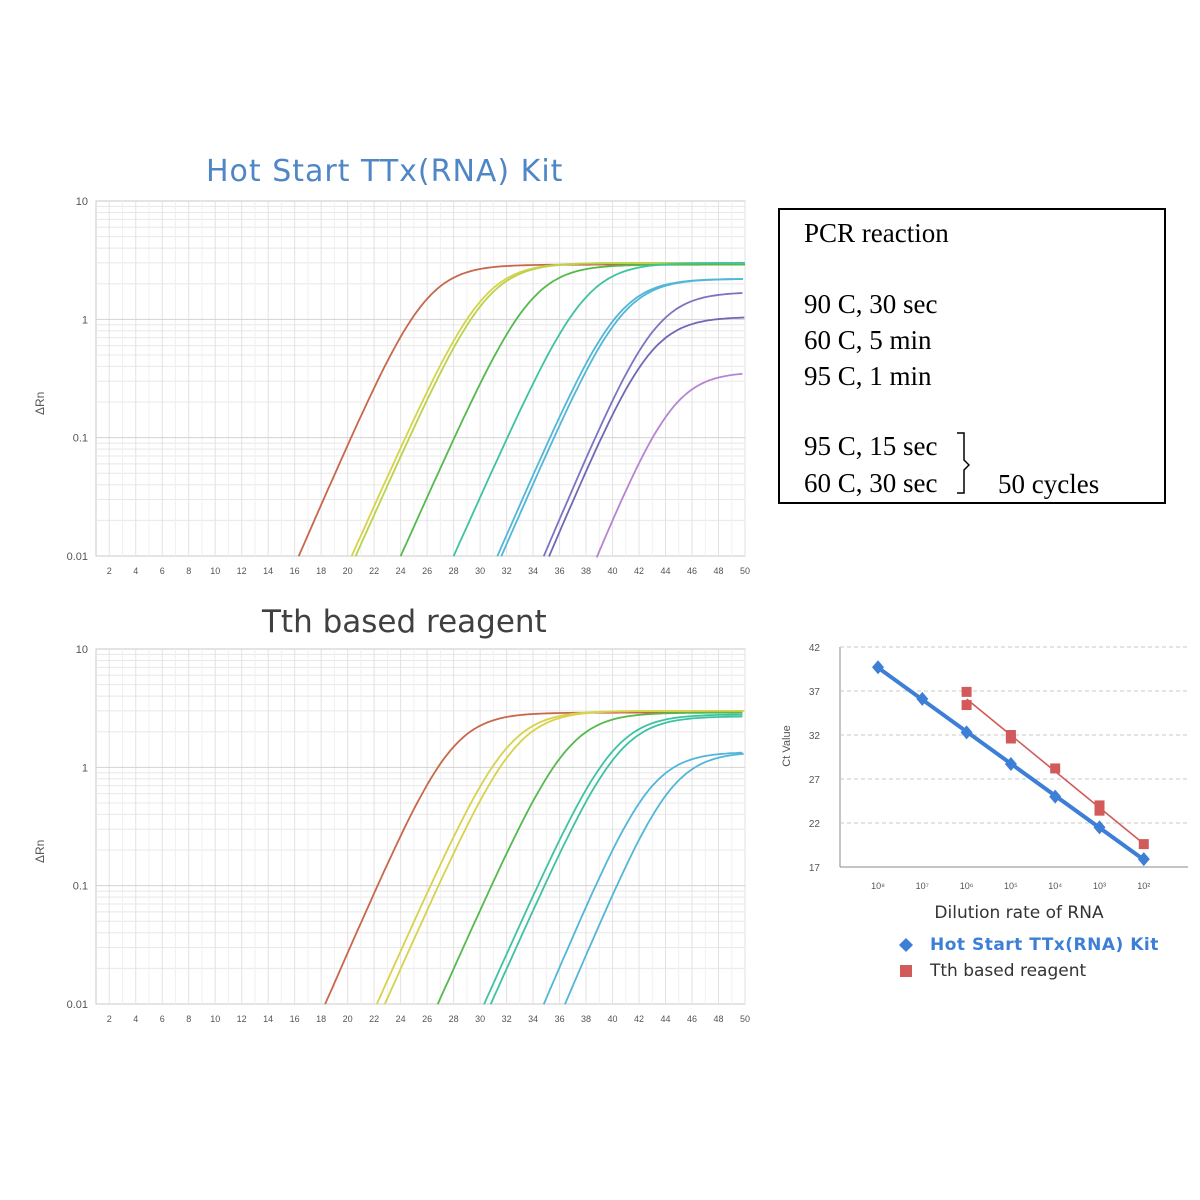 The image size is (1200, 1200). I want to click on diamond-marker-icon, so click(906, 945).